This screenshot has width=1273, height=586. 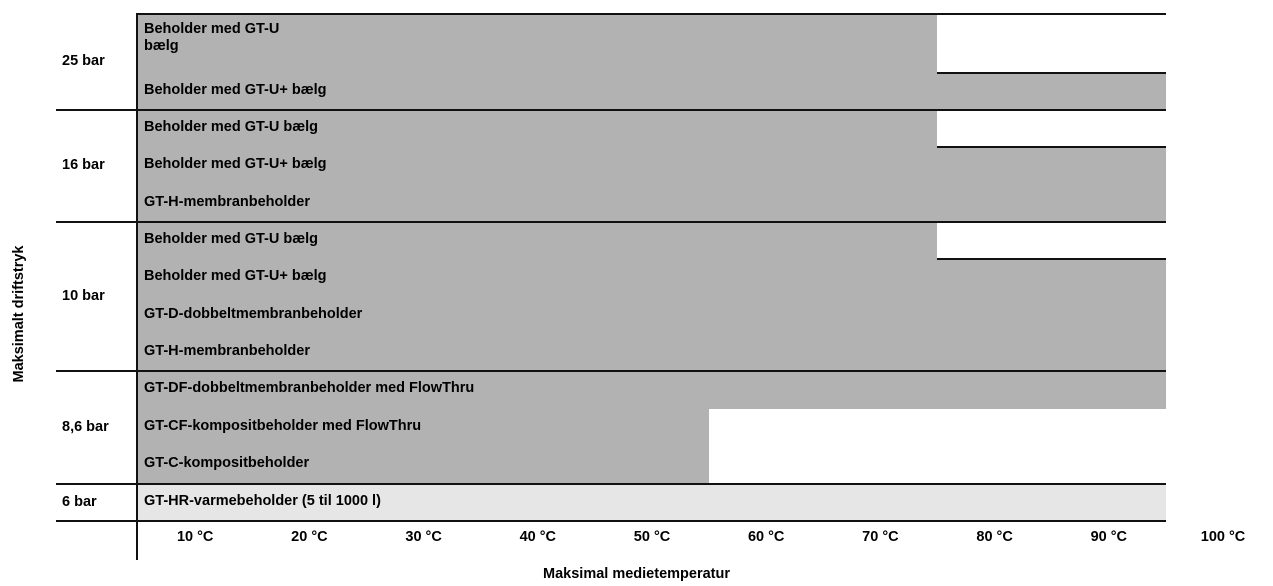 What do you see at coordinates (83, 165) in the screenshot?
I see `pressure-label: 16 bar` at bounding box center [83, 165].